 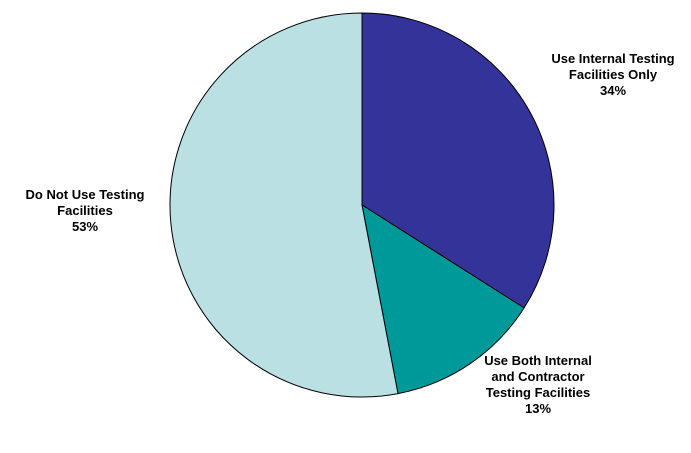 I want to click on slice-label-line: Testing Facilities, so click(x=538, y=392).